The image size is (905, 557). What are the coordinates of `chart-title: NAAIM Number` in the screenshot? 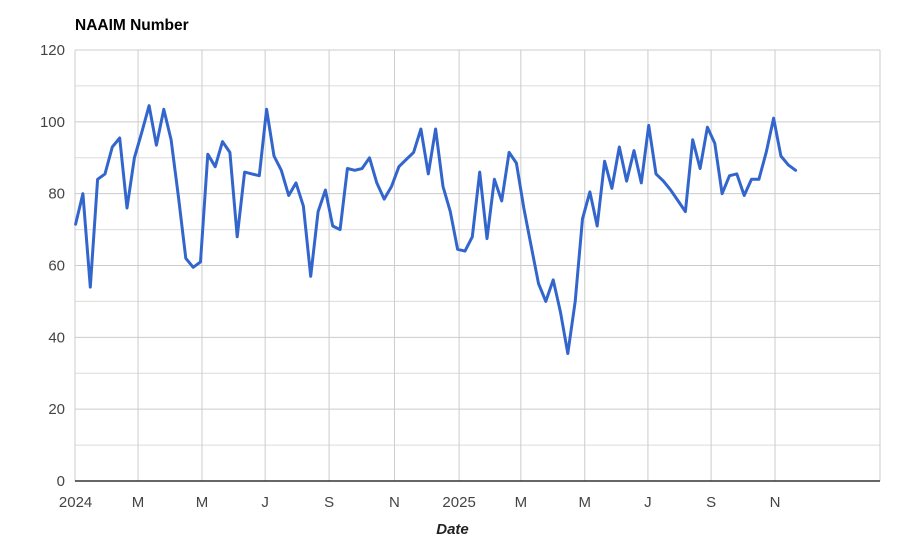 It's located at (132, 25).